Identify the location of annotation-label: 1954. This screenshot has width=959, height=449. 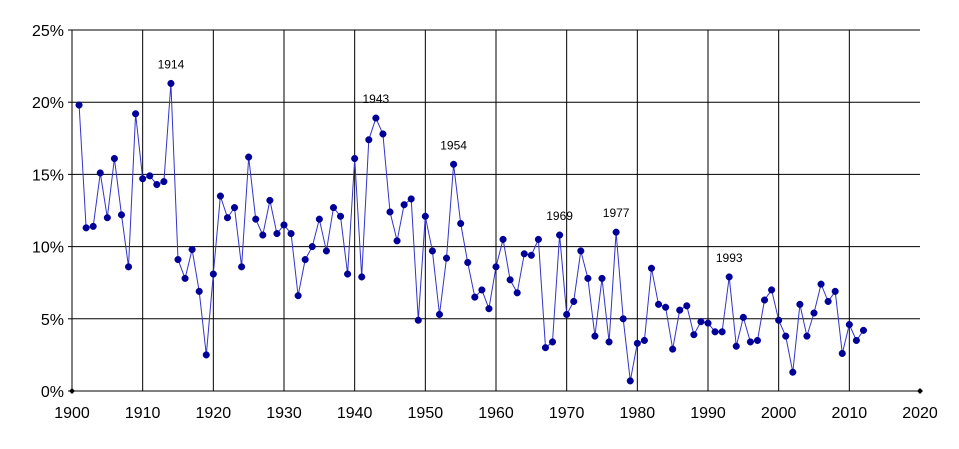
(453, 145).